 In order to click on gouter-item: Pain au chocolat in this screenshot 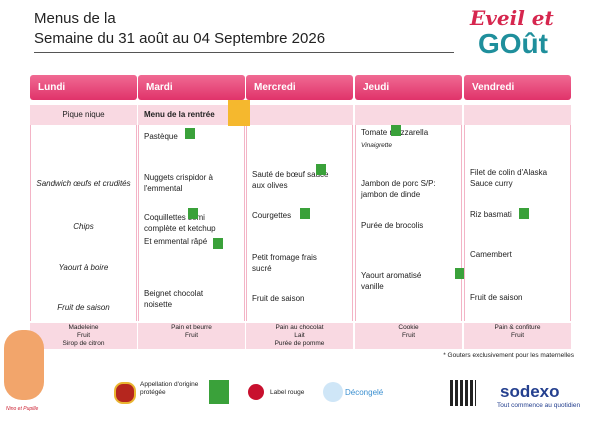, I will do `click(299, 327)`.